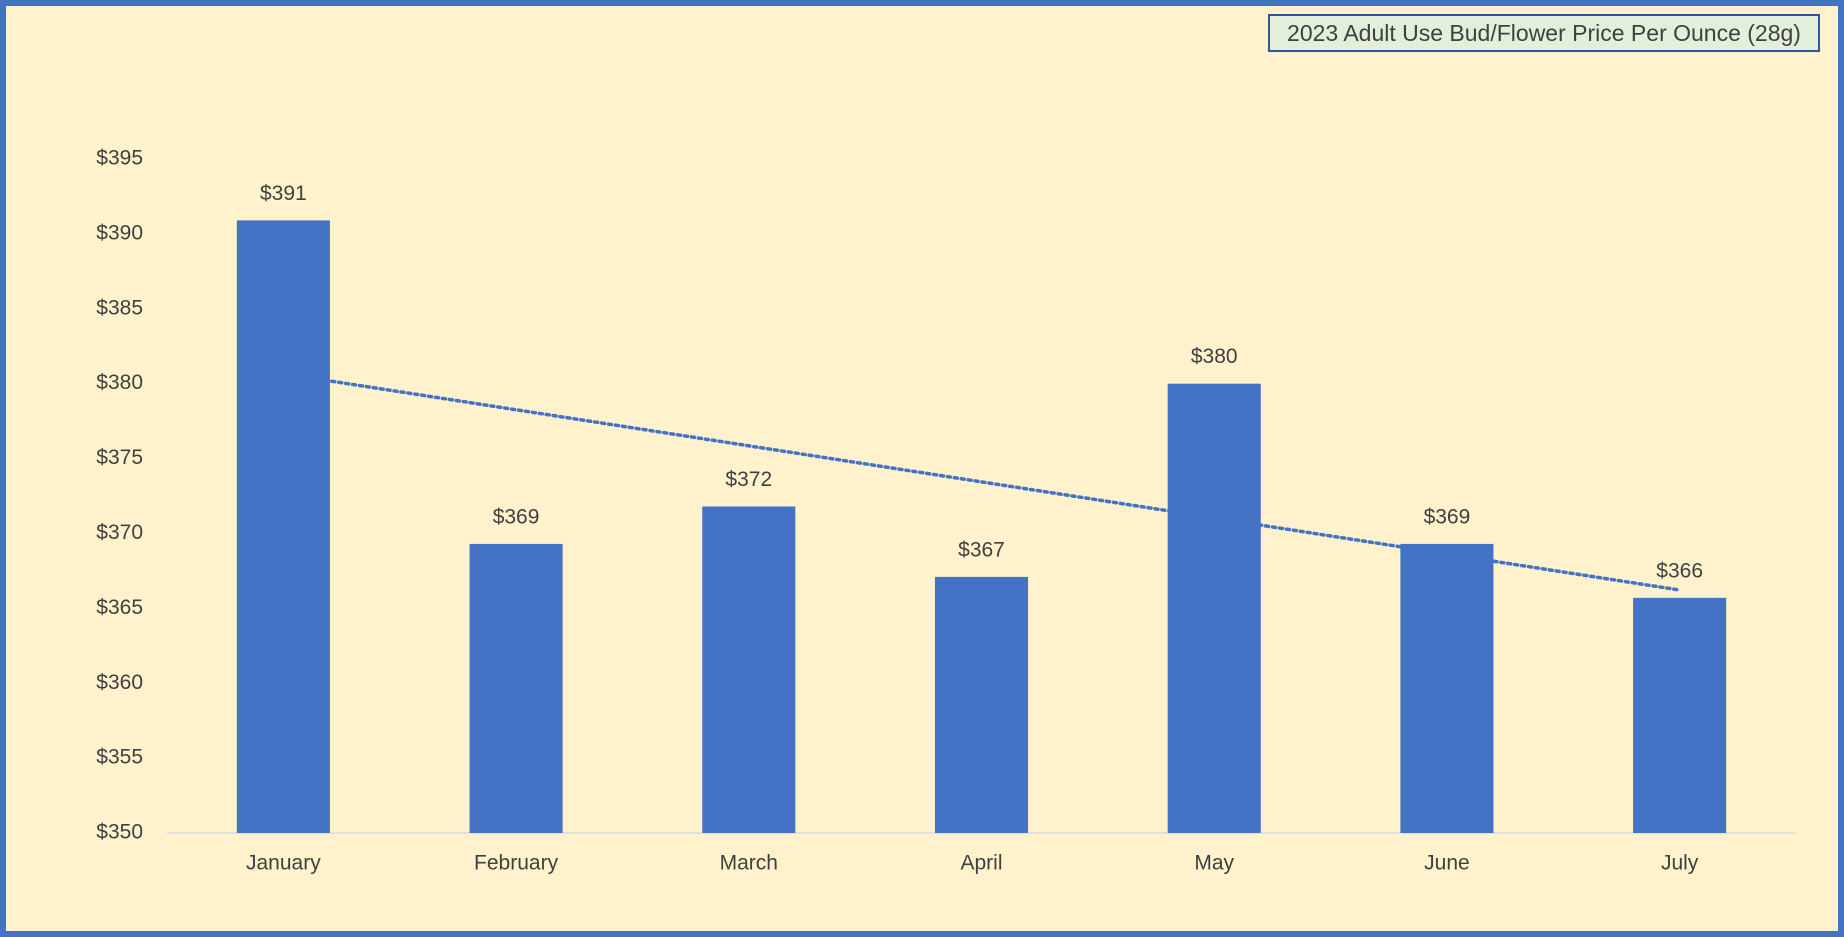 This screenshot has height=937, width=1844. I want to click on x-tick-label: June, so click(1447, 863).